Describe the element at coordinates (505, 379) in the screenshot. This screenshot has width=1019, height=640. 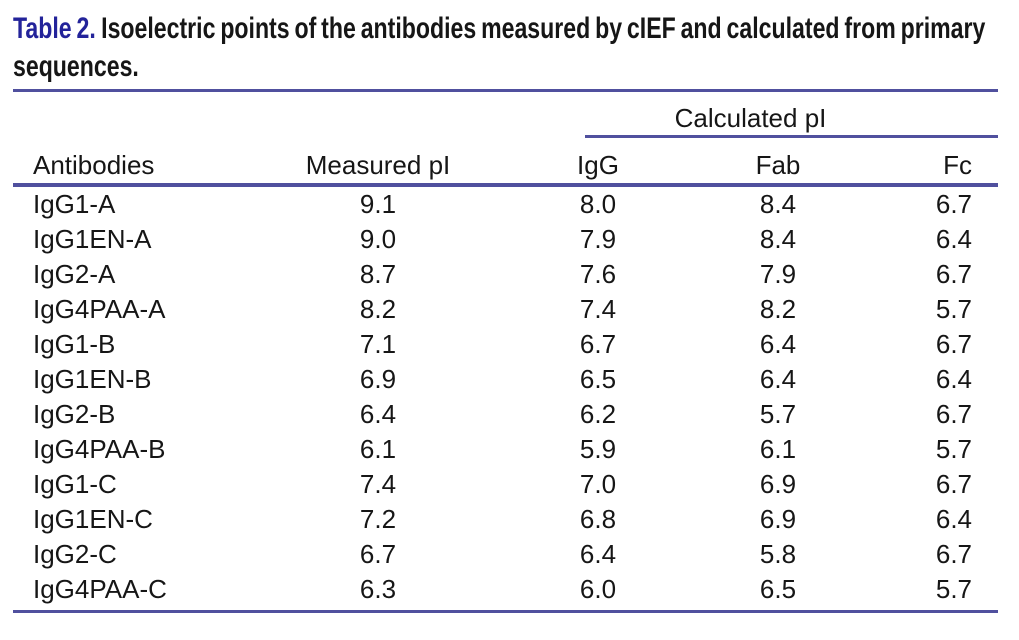
I see `table-row: IgG1EN-B 6.9 6.5 6.4 6.4` at that location.